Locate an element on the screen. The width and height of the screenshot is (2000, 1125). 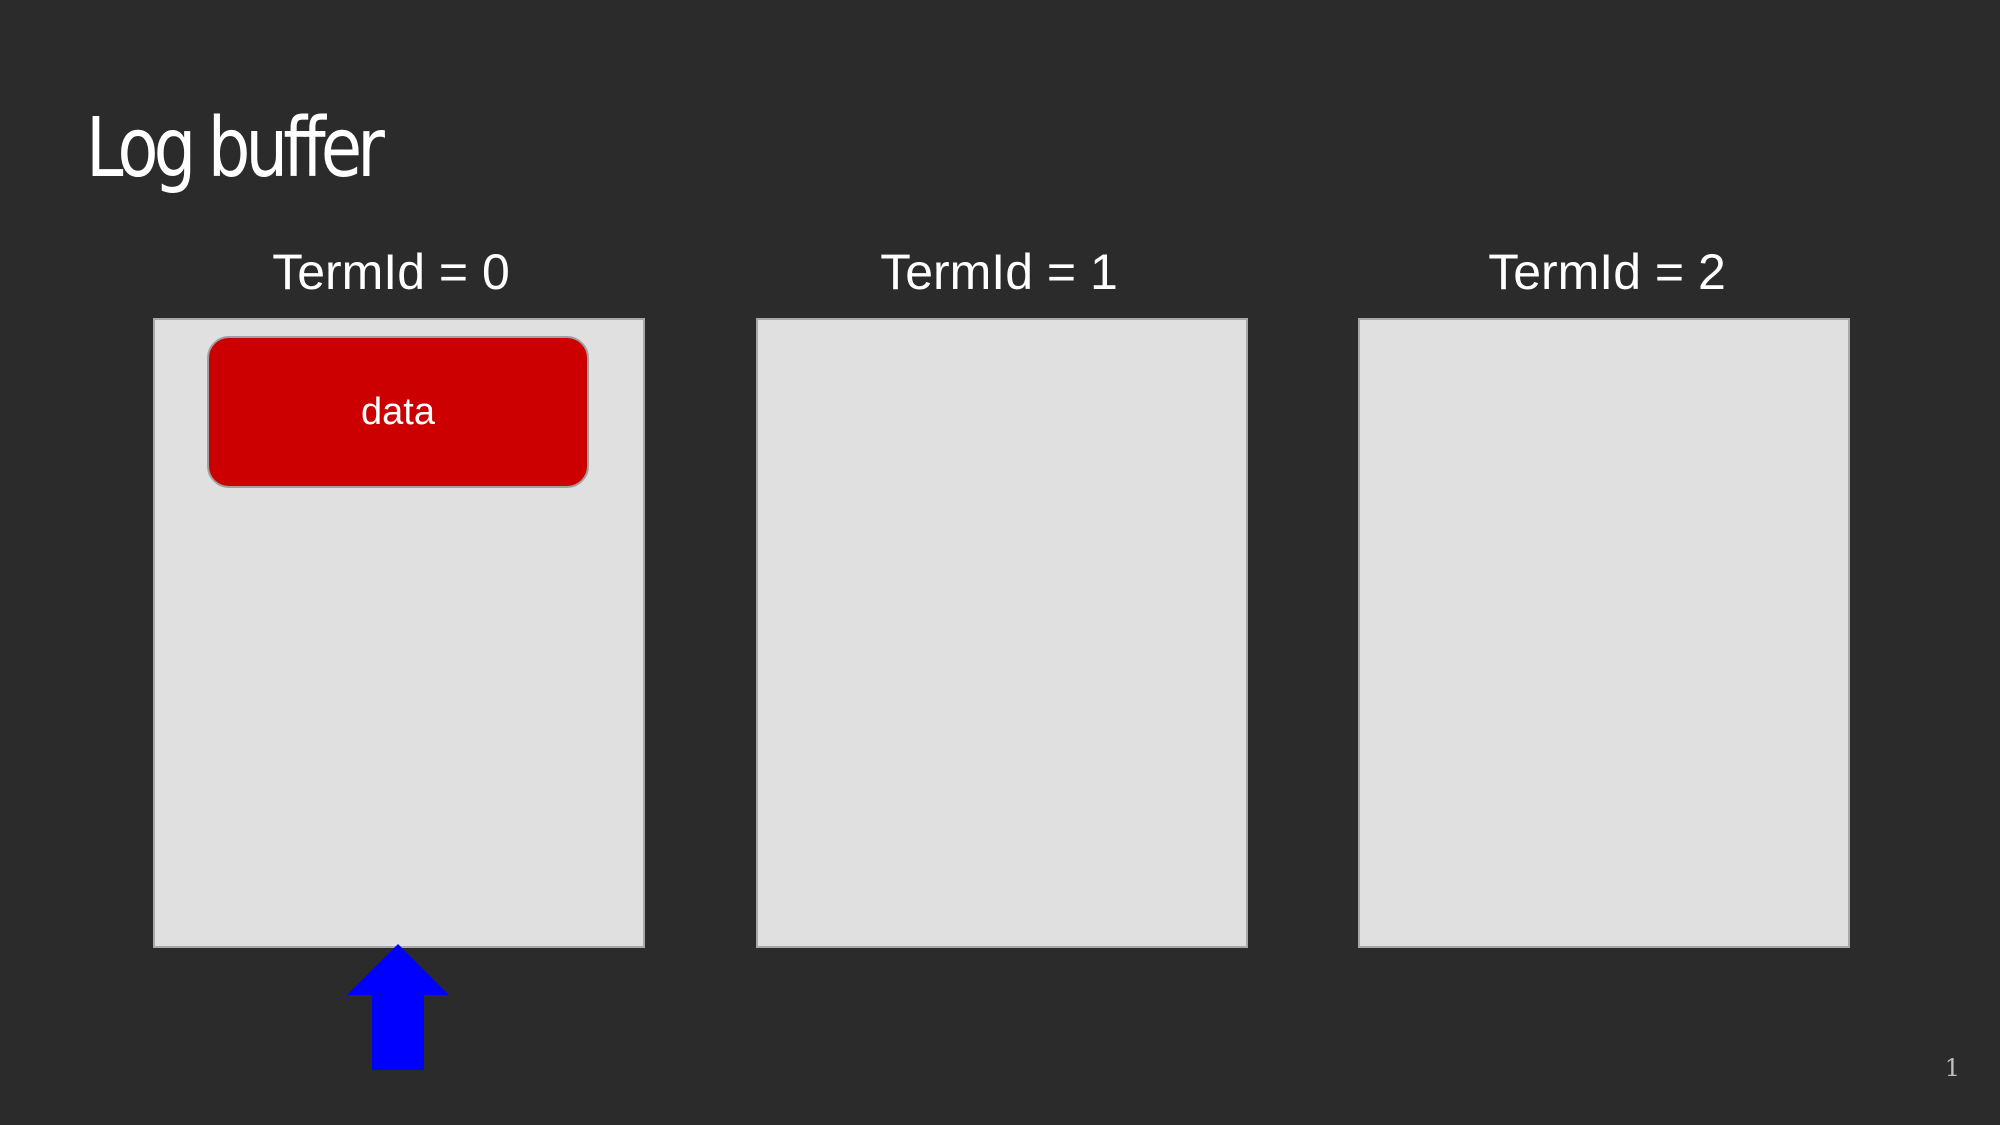
term-label-2: TermId = 2 is located at coordinates (1607, 272).